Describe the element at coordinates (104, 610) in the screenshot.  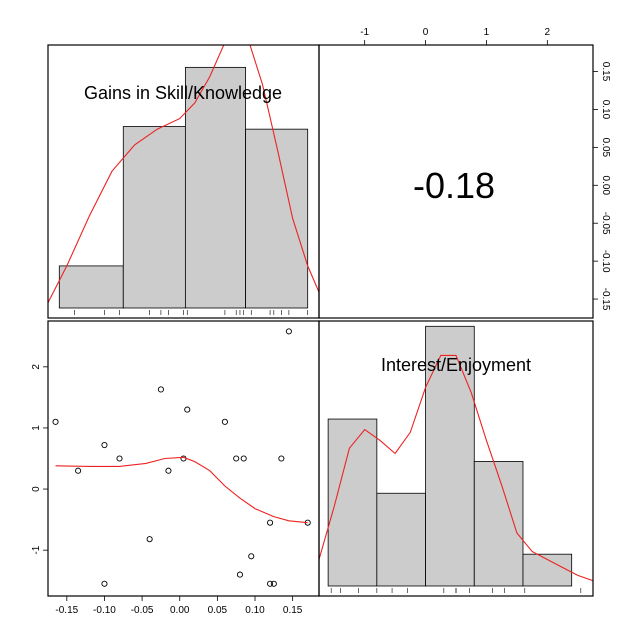
I see `x-tick-label: -0.10` at that location.